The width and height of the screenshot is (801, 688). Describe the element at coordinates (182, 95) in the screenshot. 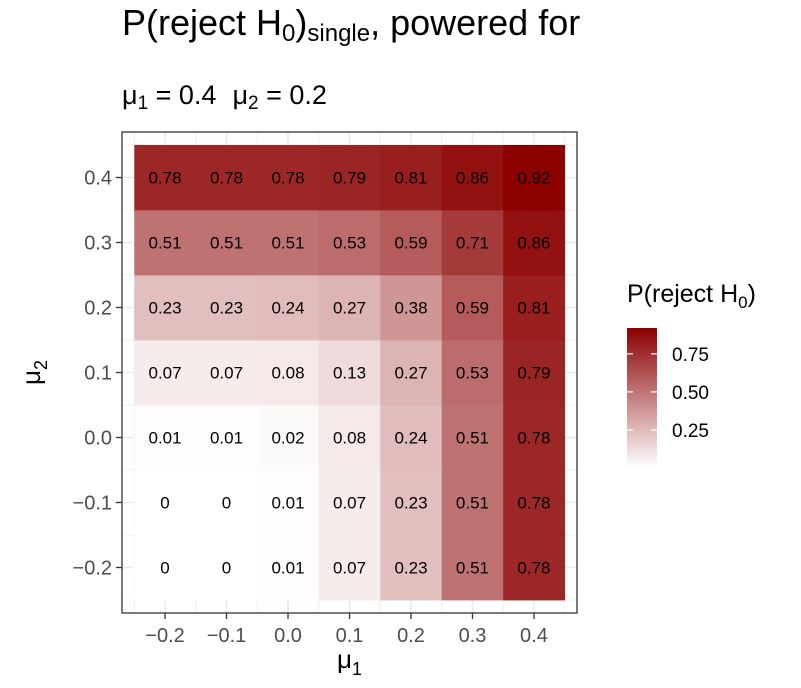

I see `subtitle-mu1-eq: = 0.4` at that location.